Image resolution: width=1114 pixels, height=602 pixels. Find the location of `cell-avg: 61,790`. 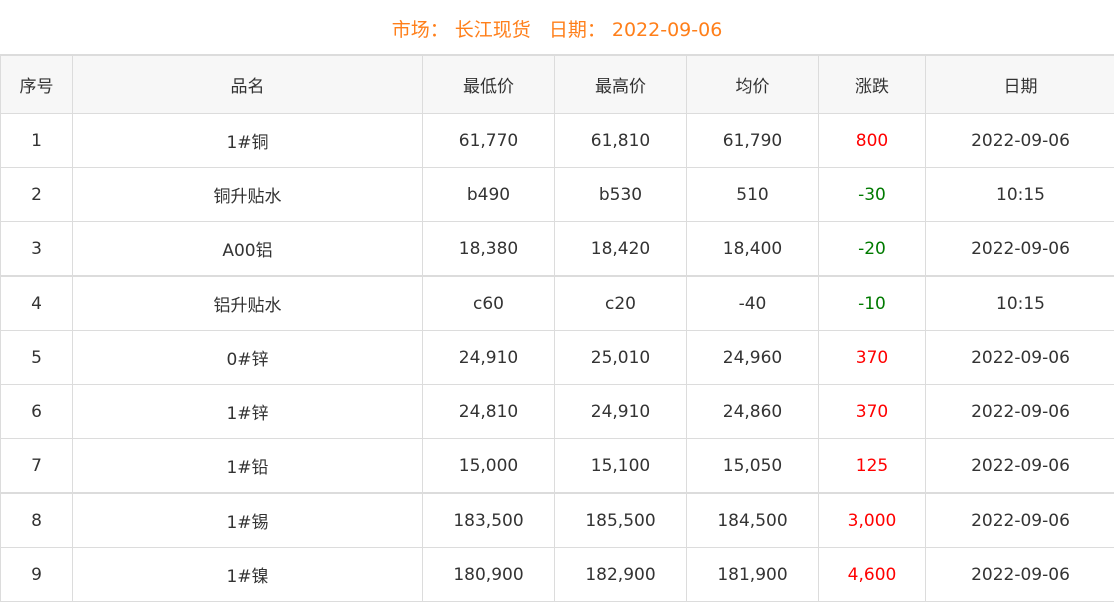

cell-avg: 61,790 is located at coordinates (753, 141).